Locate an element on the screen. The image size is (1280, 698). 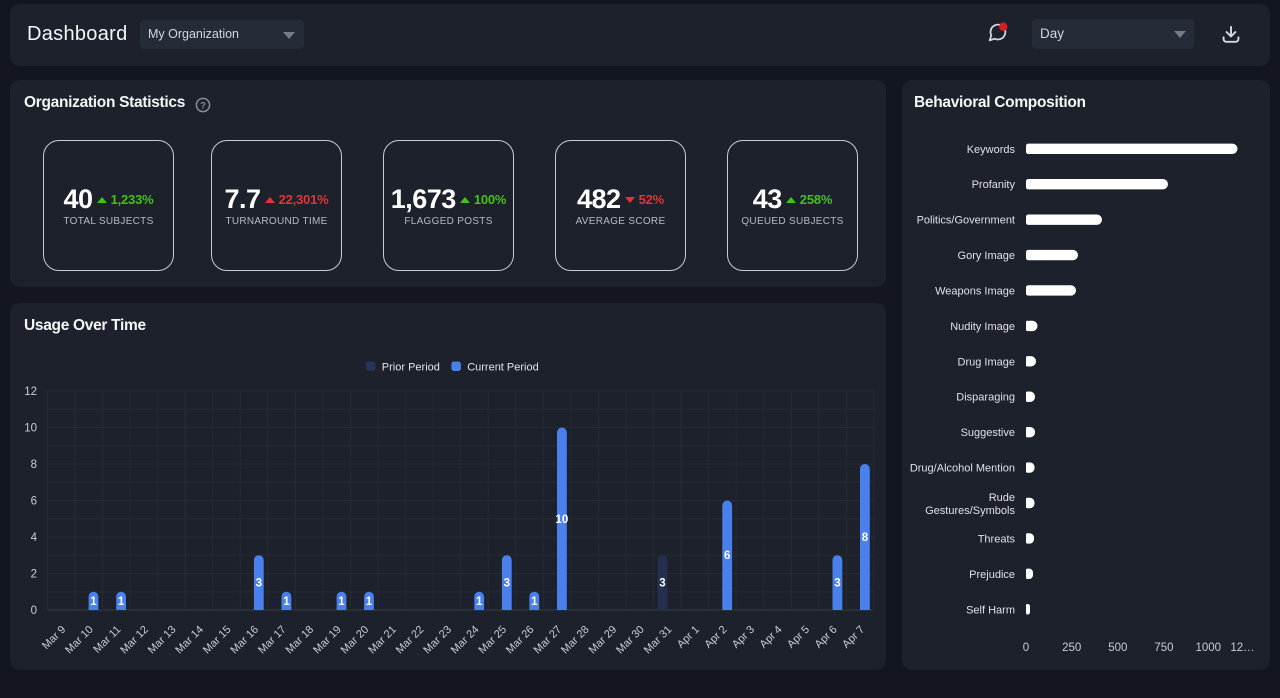
svg-text: Mar 20 is located at coordinates (355, 640).